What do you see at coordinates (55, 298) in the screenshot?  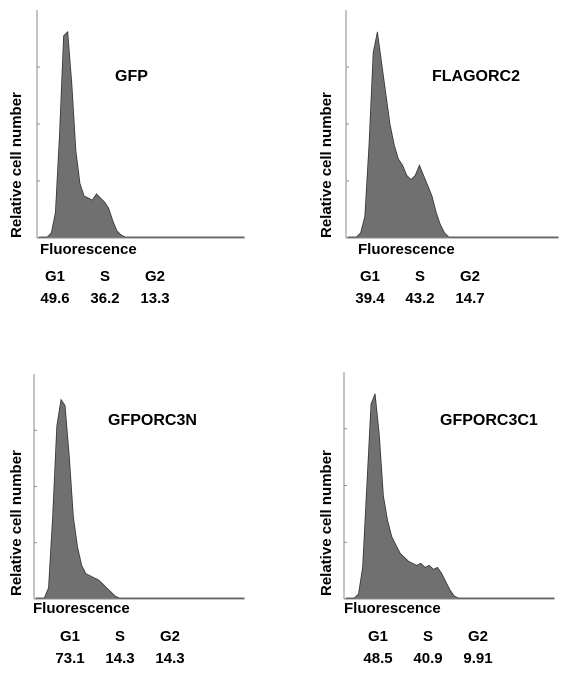 I see `phase-percentage: 49.6` at bounding box center [55, 298].